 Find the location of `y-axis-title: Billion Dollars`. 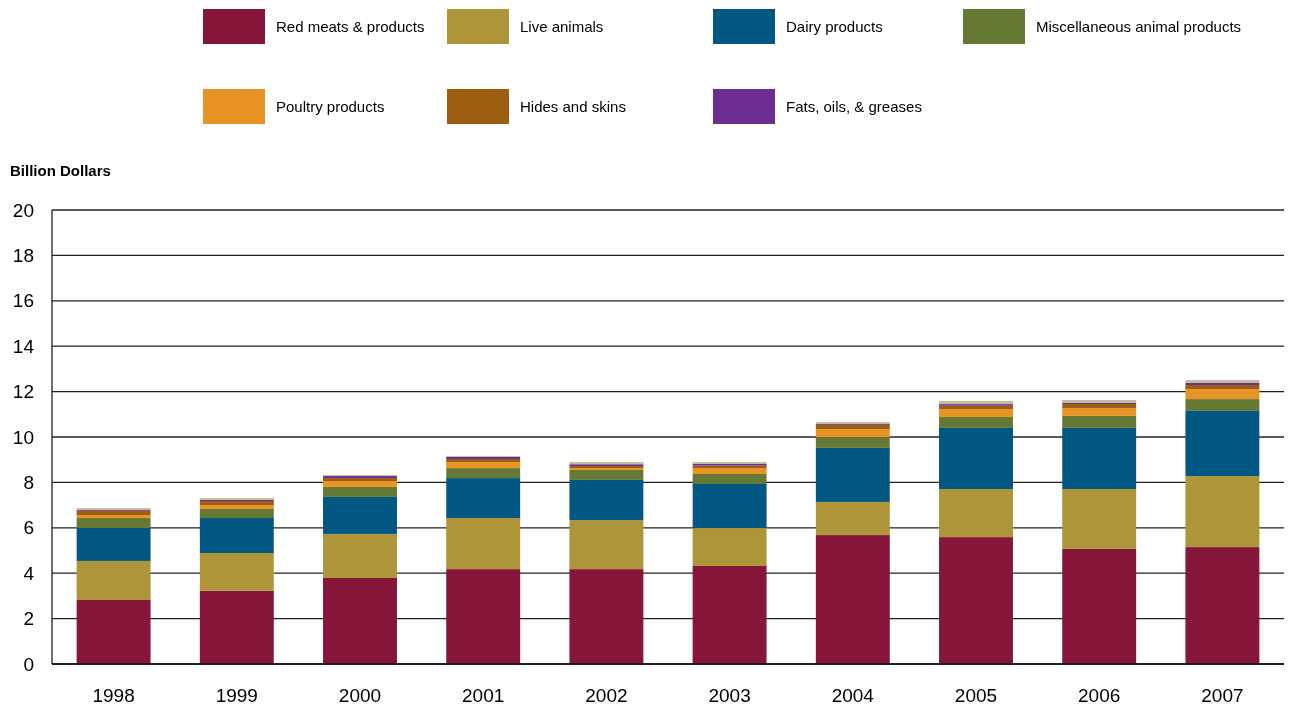

y-axis-title: Billion Dollars is located at coordinates (60, 170).